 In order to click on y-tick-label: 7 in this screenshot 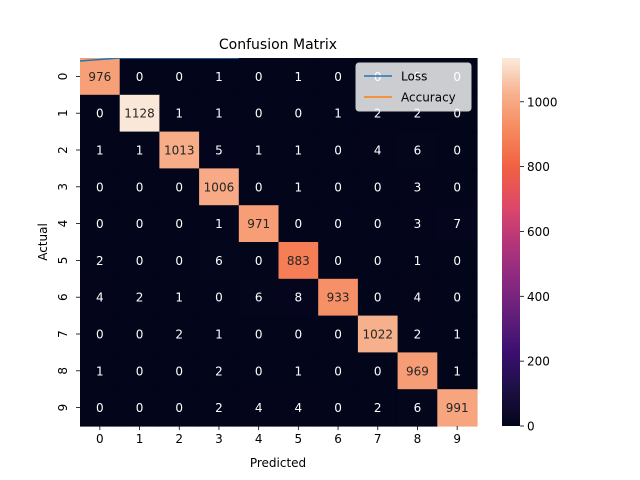, I will do `click(63, 334)`.